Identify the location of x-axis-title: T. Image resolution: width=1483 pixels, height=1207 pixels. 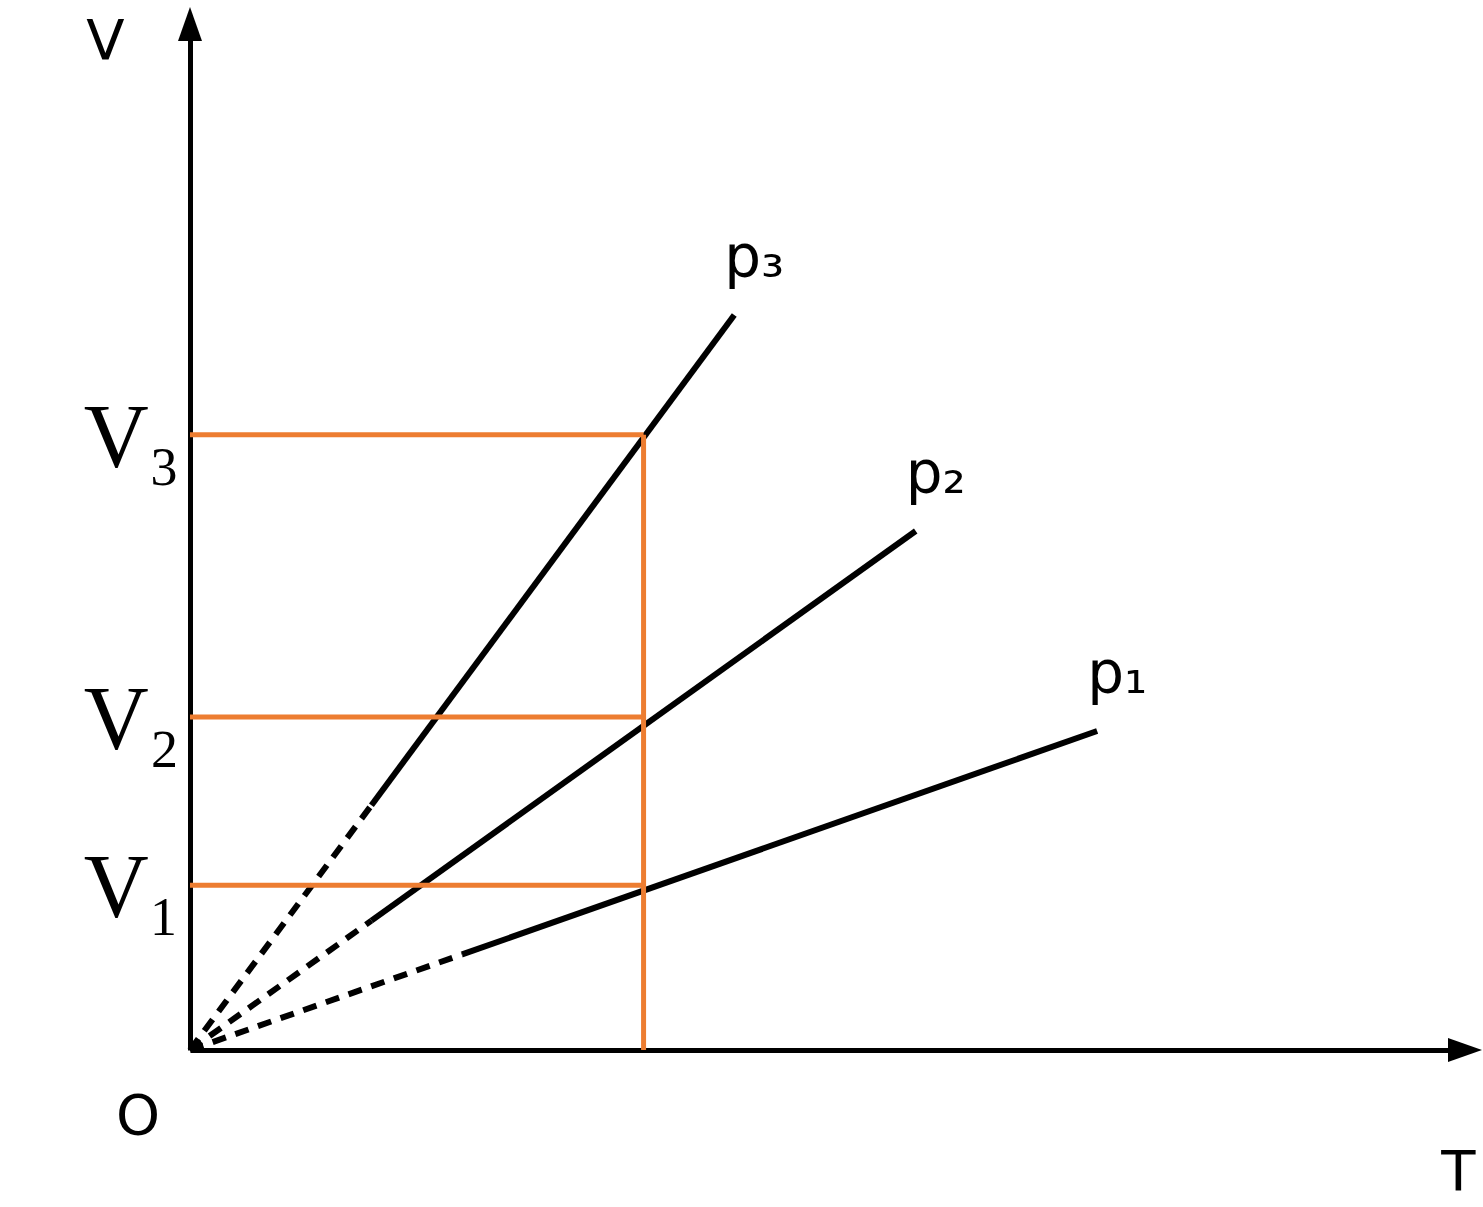
(1458, 1170).